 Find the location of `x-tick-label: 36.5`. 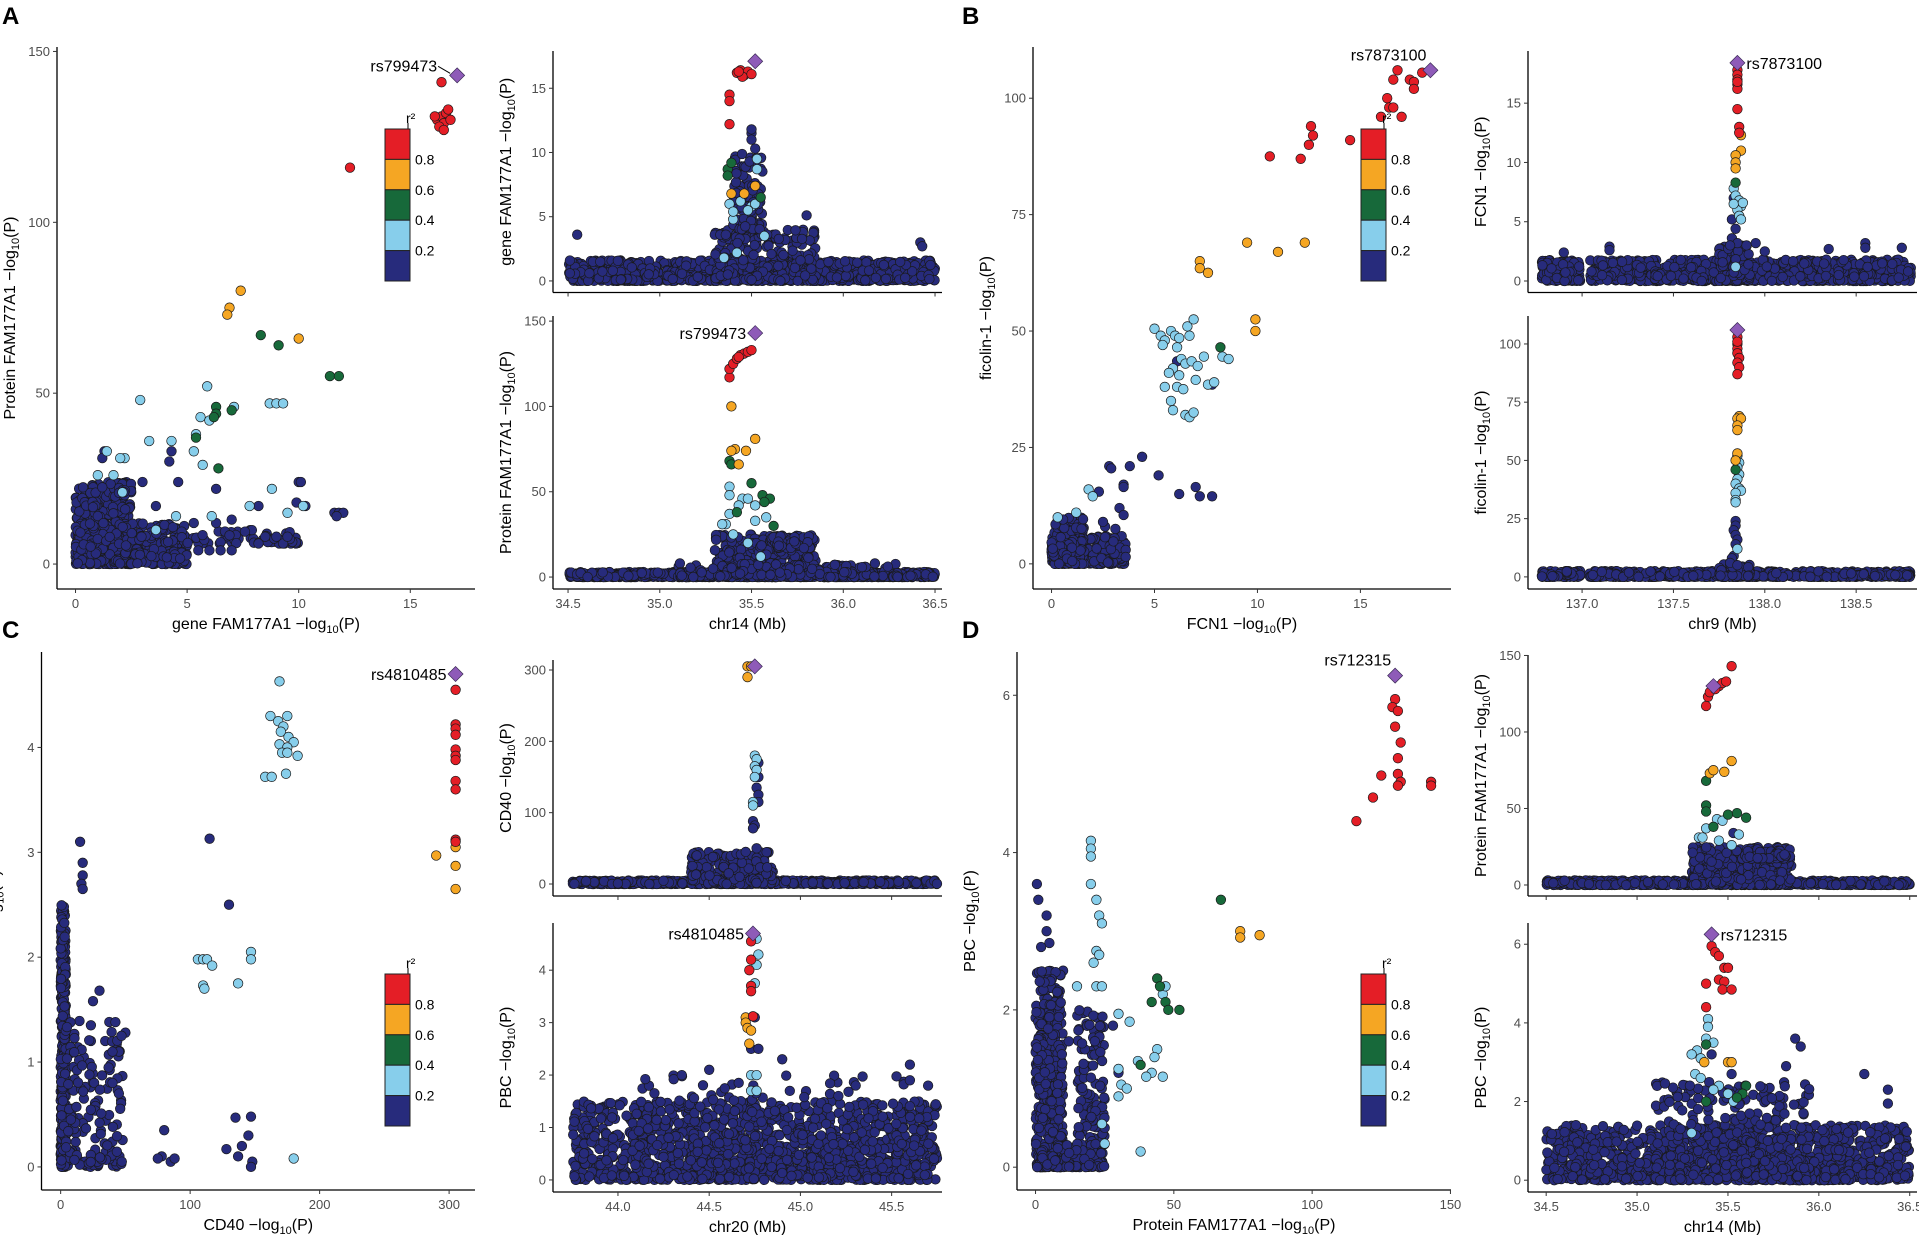

x-tick-label: 36.5 is located at coordinates (934, 603).